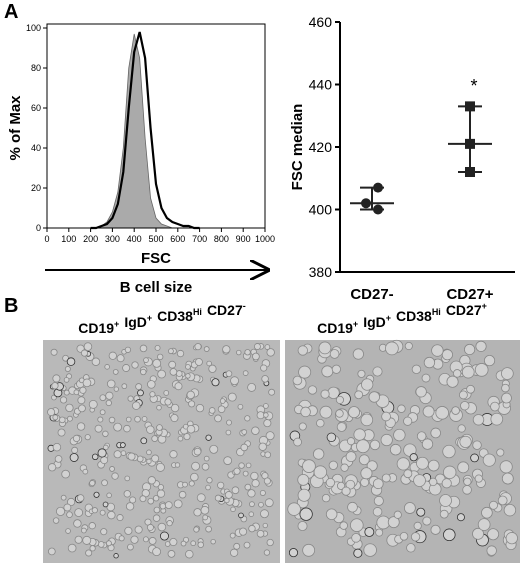 This screenshot has height=568, width=520. What do you see at coordinates (156, 258) in the screenshot?
I see `x-axis-label: FSC` at bounding box center [156, 258].